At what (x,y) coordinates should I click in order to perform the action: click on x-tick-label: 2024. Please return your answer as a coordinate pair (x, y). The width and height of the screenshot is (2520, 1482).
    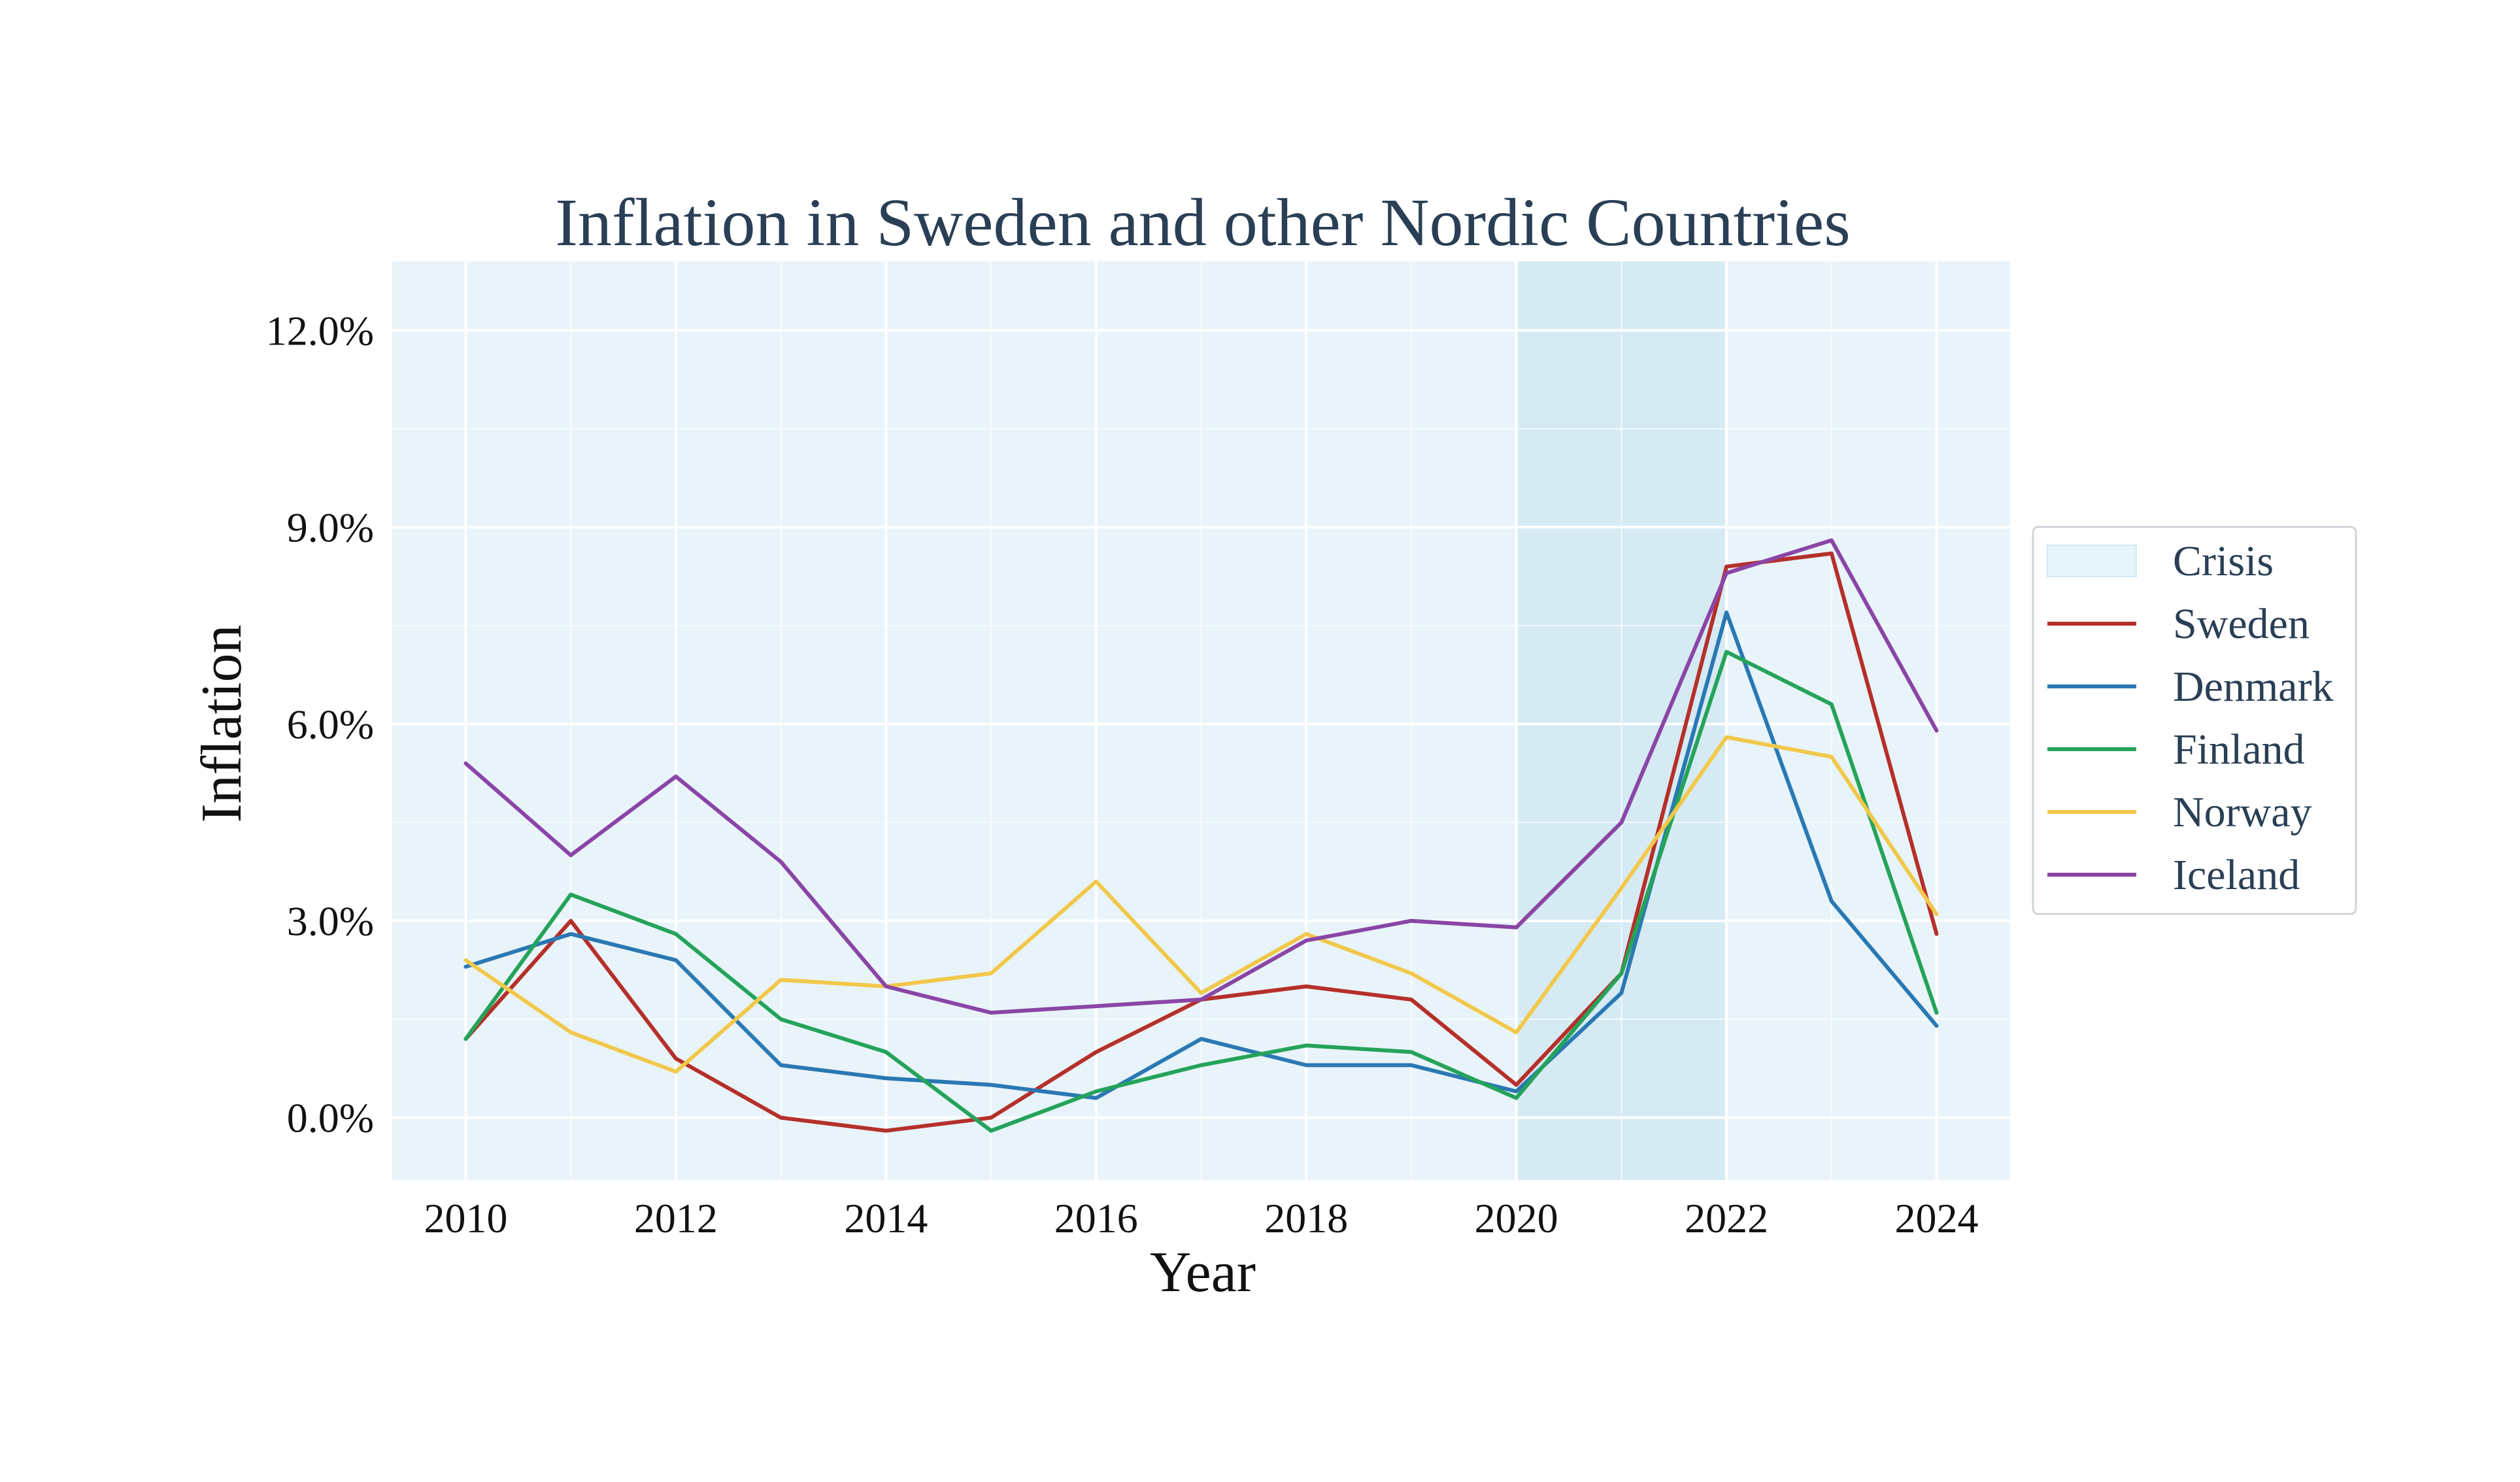
    Looking at the image, I should click on (1937, 1218).